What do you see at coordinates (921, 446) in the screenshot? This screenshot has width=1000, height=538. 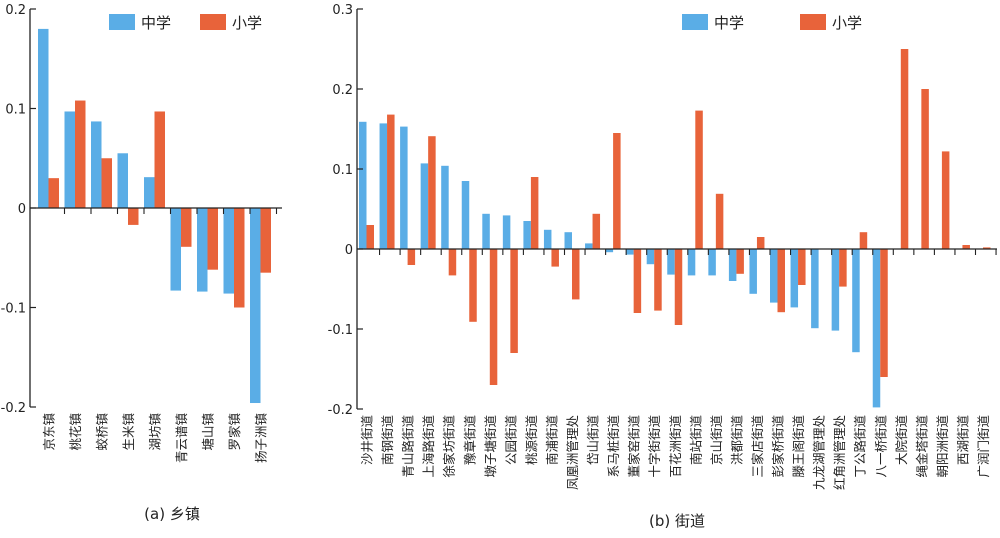 I see `chart-b-category-label: 绳金塔街道` at bounding box center [921, 446].